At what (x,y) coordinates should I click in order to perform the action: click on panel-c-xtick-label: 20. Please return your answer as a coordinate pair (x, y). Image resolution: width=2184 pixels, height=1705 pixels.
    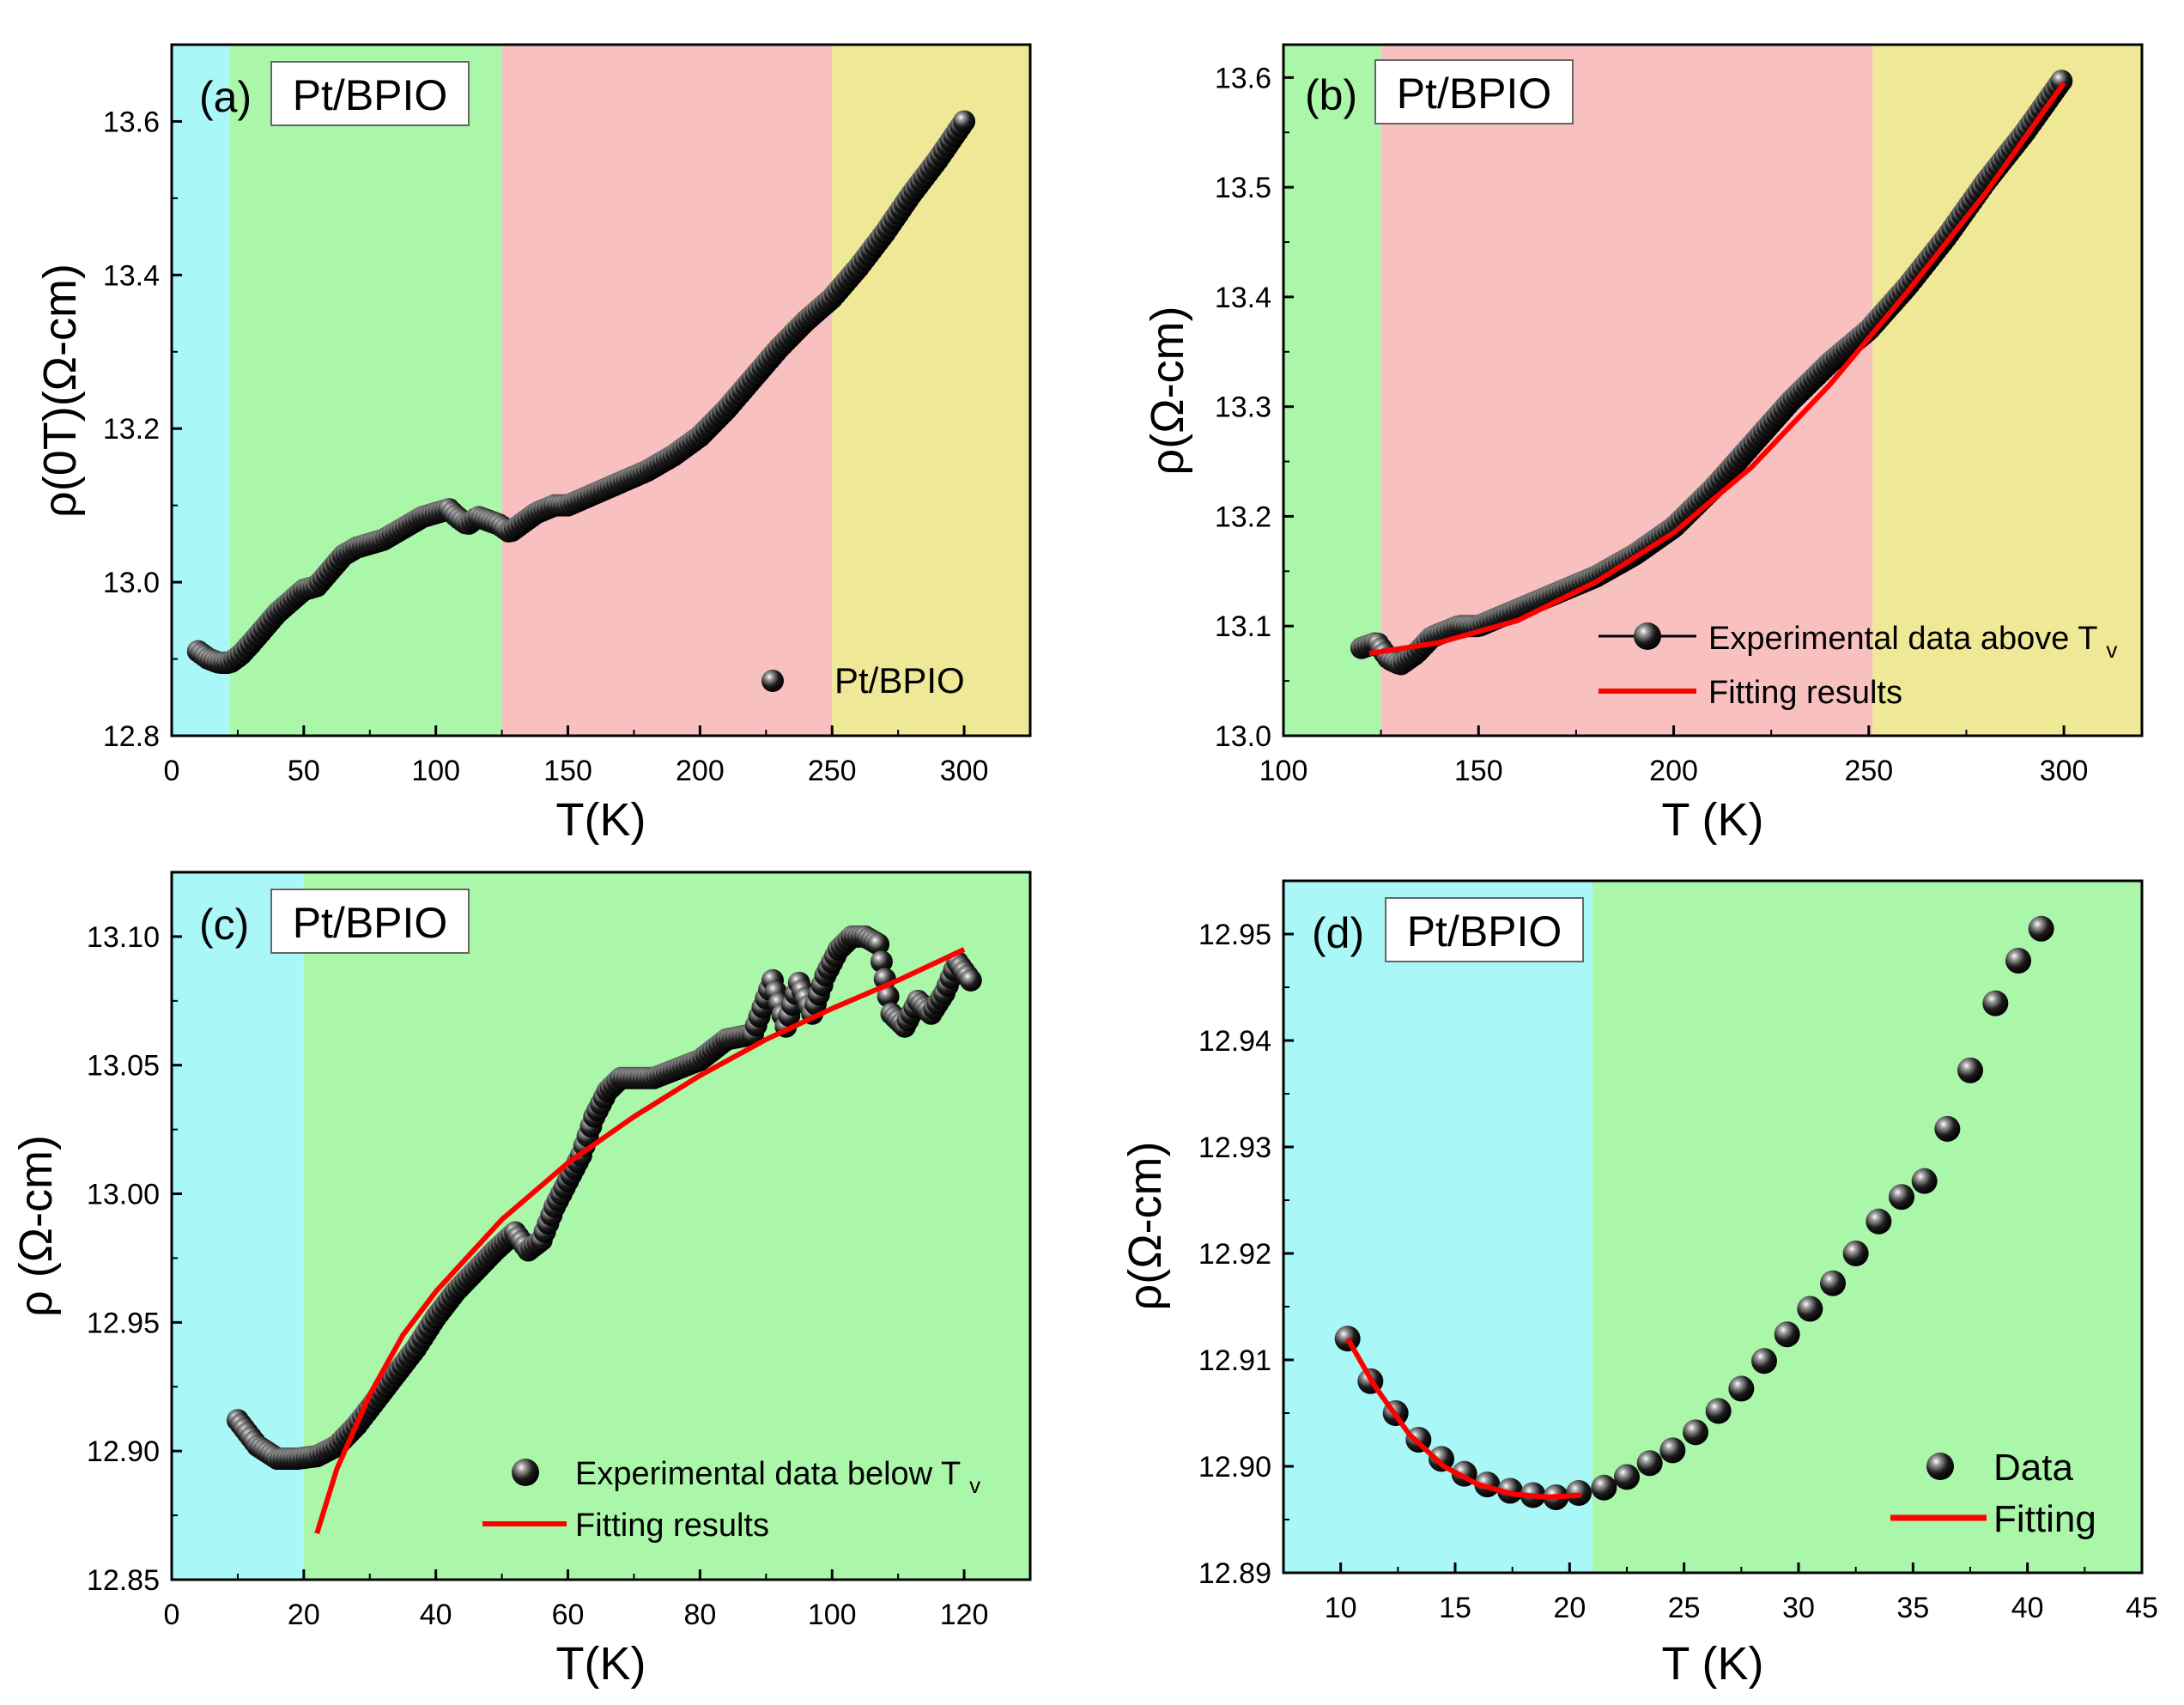
    Looking at the image, I should click on (304, 1615).